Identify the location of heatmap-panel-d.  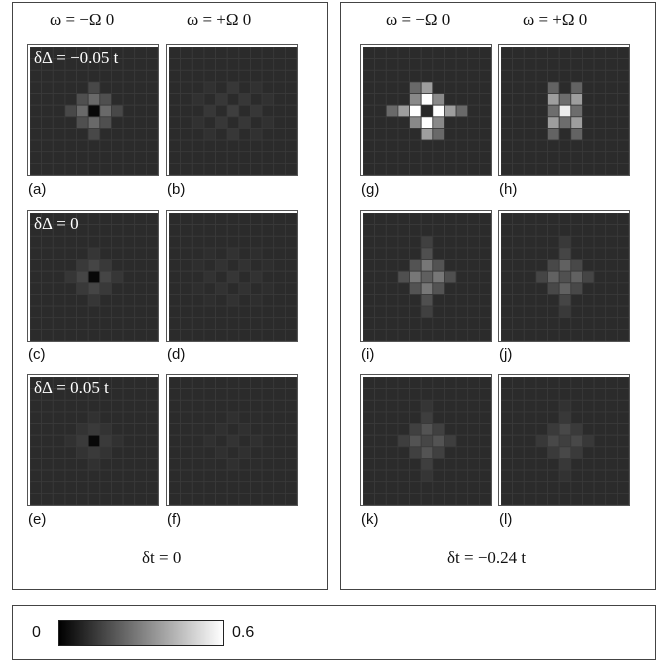
(232, 276).